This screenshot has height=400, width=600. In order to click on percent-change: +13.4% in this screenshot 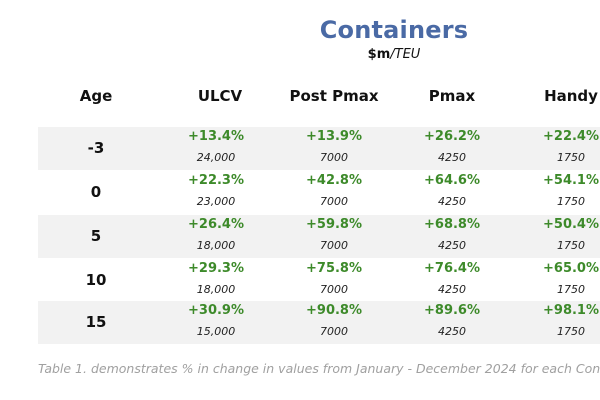, I will do `click(216, 136)`.